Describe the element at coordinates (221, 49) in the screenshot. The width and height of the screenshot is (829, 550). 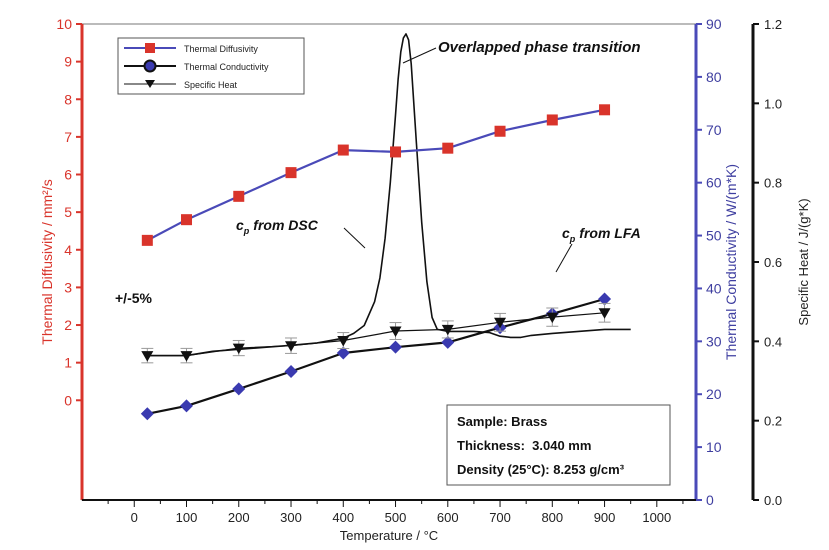
I see `legend-label-diffusivity: Thermal Diffusivity` at that location.